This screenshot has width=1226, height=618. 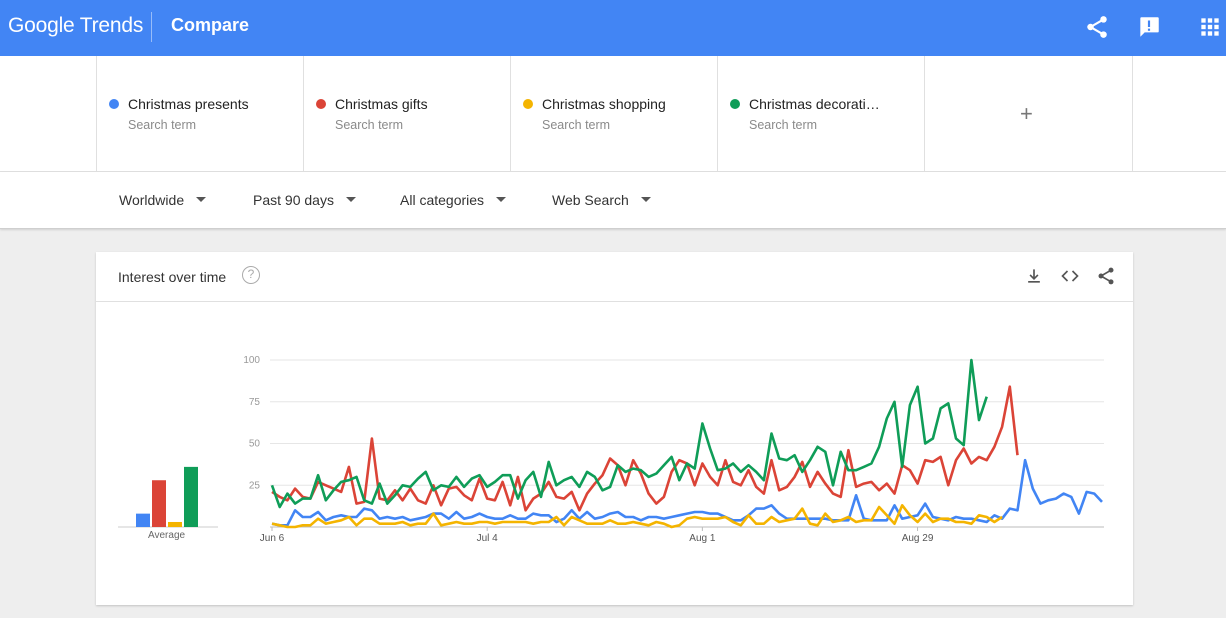 What do you see at coordinates (613, 28) in the screenshot?
I see `top-app-bar: Google Trends Compare` at bounding box center [613, 28].